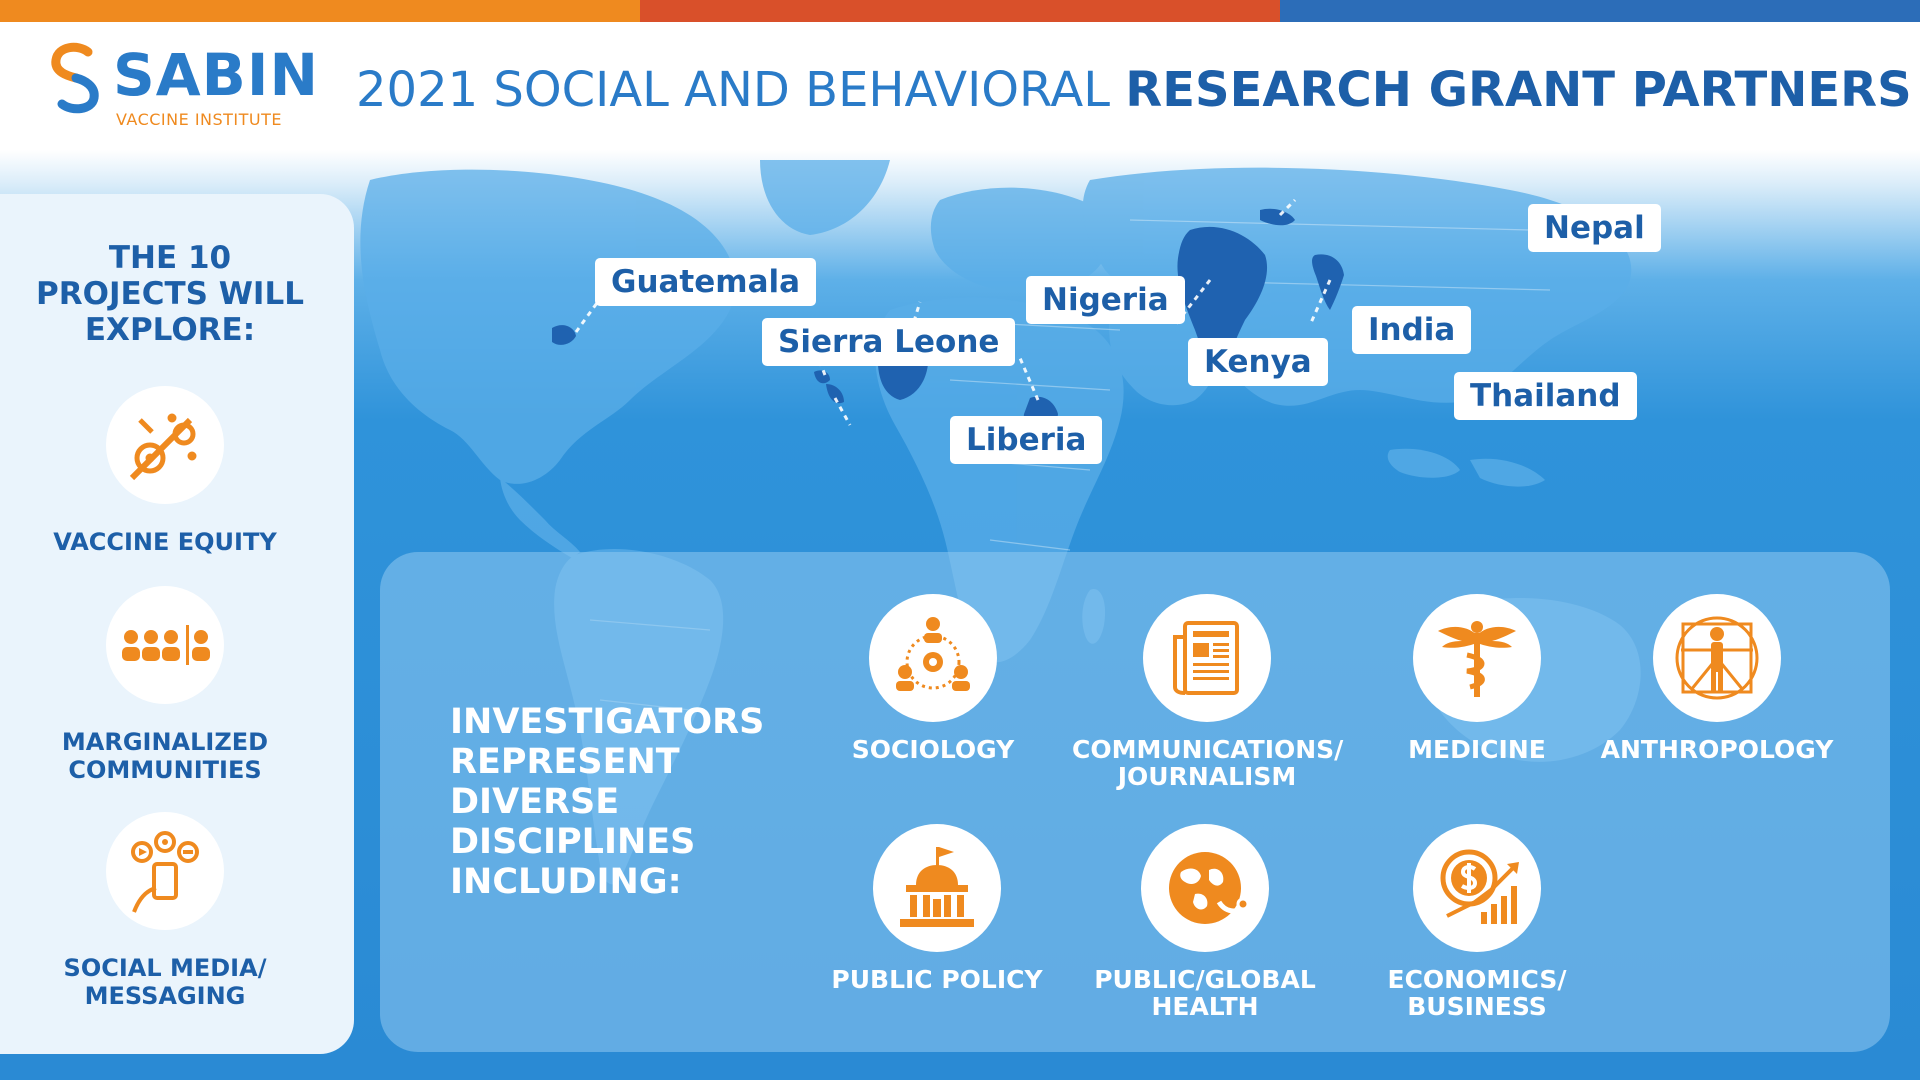 The height and width of the screenshot is (1080, 1920). I want to click on government-building-icon, so click(937, 887).